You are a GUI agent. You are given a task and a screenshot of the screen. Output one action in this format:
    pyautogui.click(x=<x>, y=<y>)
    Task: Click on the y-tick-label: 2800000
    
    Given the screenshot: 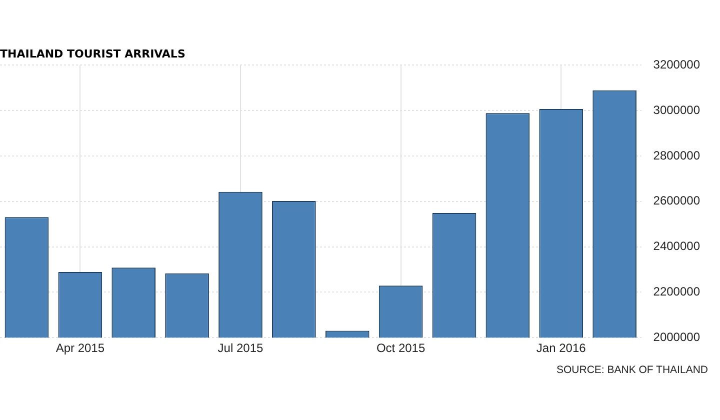 What is the action you would take?
    pyautogui.click(x=676, y=155)
    